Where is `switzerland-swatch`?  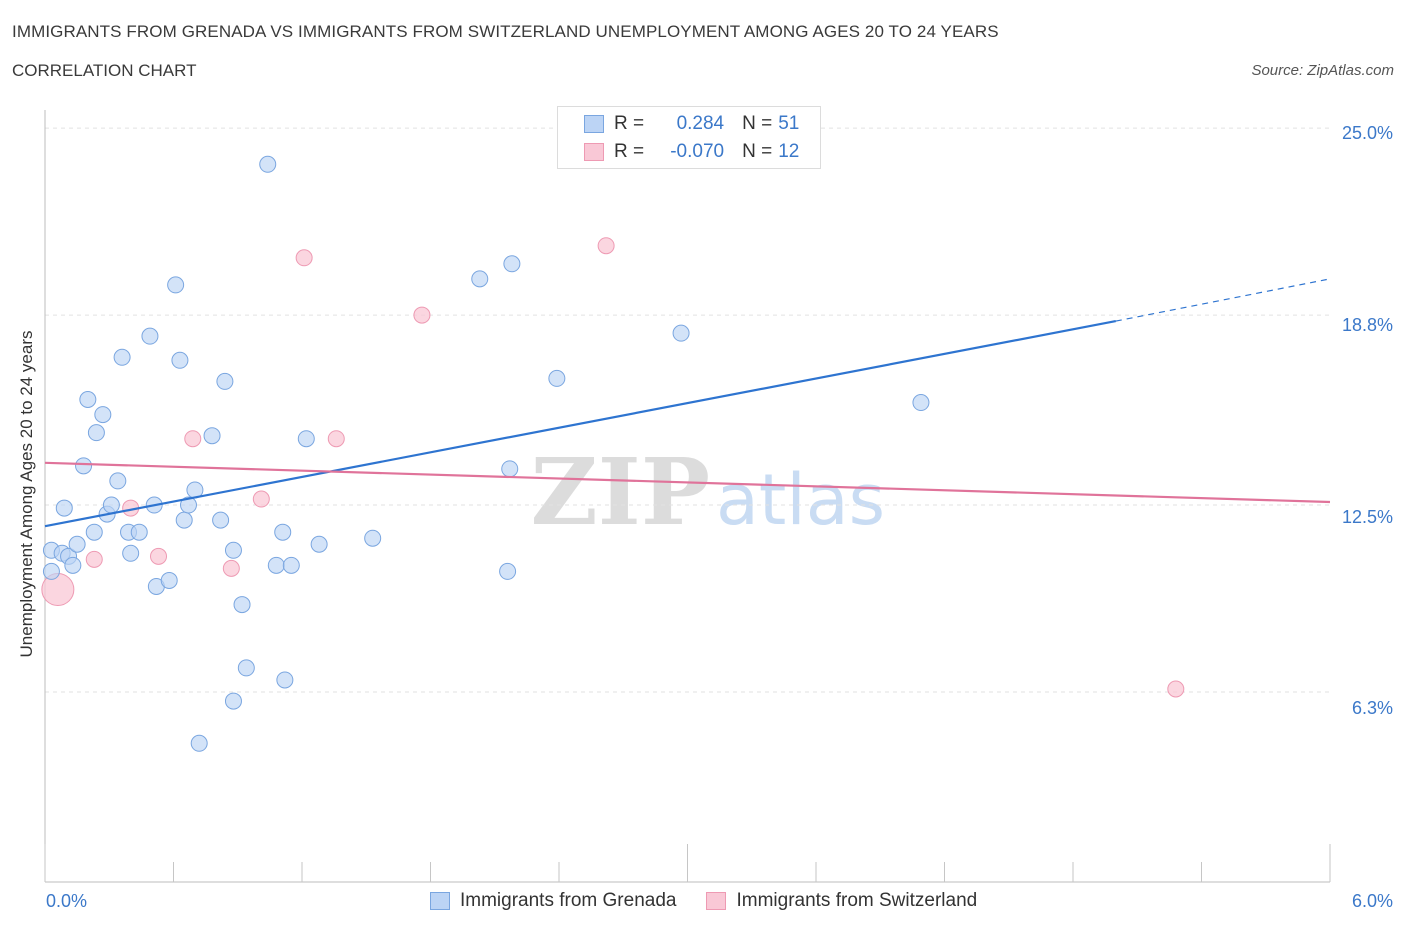
switzerland-swatch is located at coordinates (594, 152).